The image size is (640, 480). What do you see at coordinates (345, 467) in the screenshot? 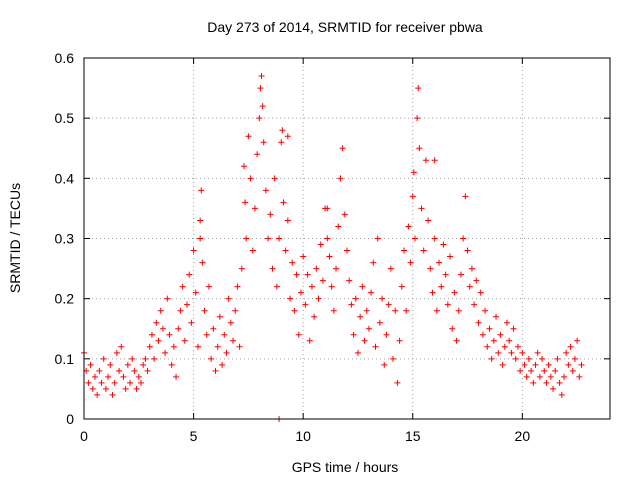
I see `x-axis-label: GPS time / hours` at bounding box center [345, 467].